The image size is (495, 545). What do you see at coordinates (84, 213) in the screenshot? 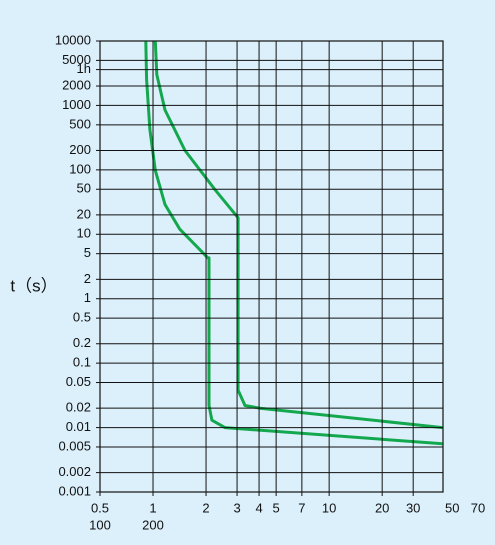
I see `y-tick-label: 20` at bounding box center [84, 213].